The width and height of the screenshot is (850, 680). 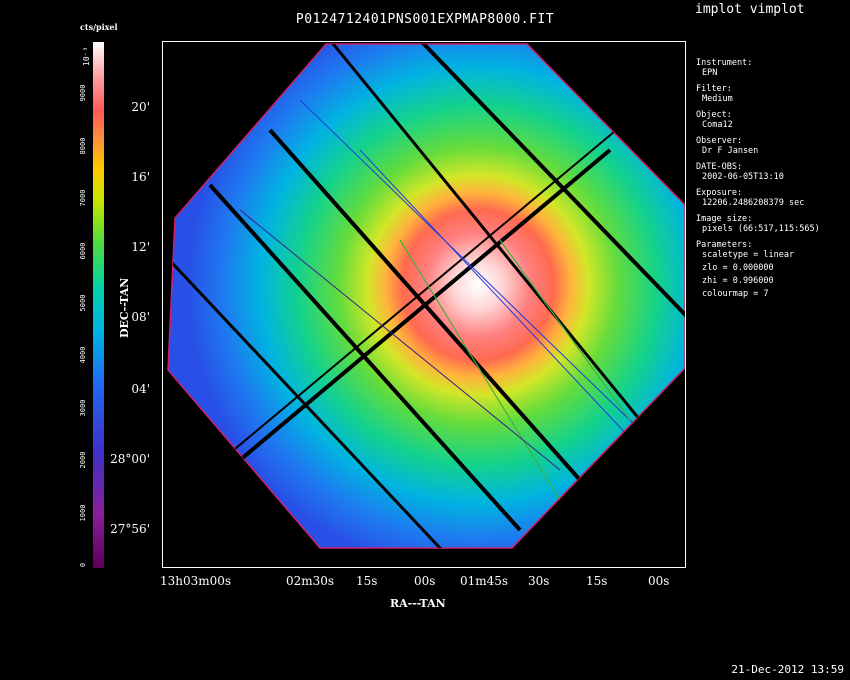 I want to click on info-label: Exposure:, so click(x=719, y=193).